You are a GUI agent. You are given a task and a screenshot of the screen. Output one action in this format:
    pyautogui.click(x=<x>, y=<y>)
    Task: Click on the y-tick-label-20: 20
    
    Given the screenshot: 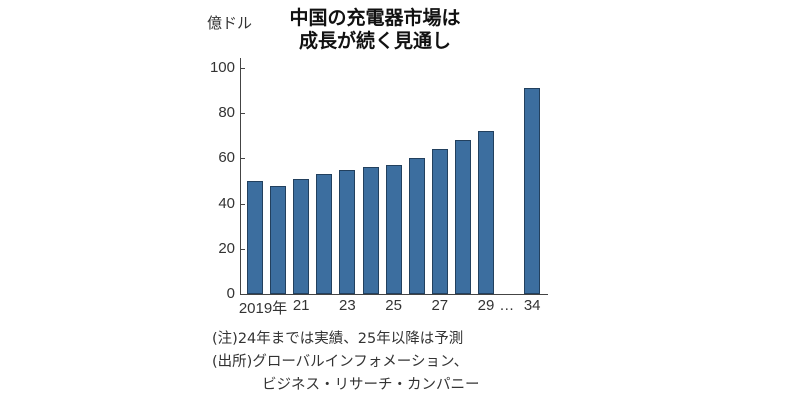 What is the action you would take?
    pyautogui.click(x=226, y=248)
    